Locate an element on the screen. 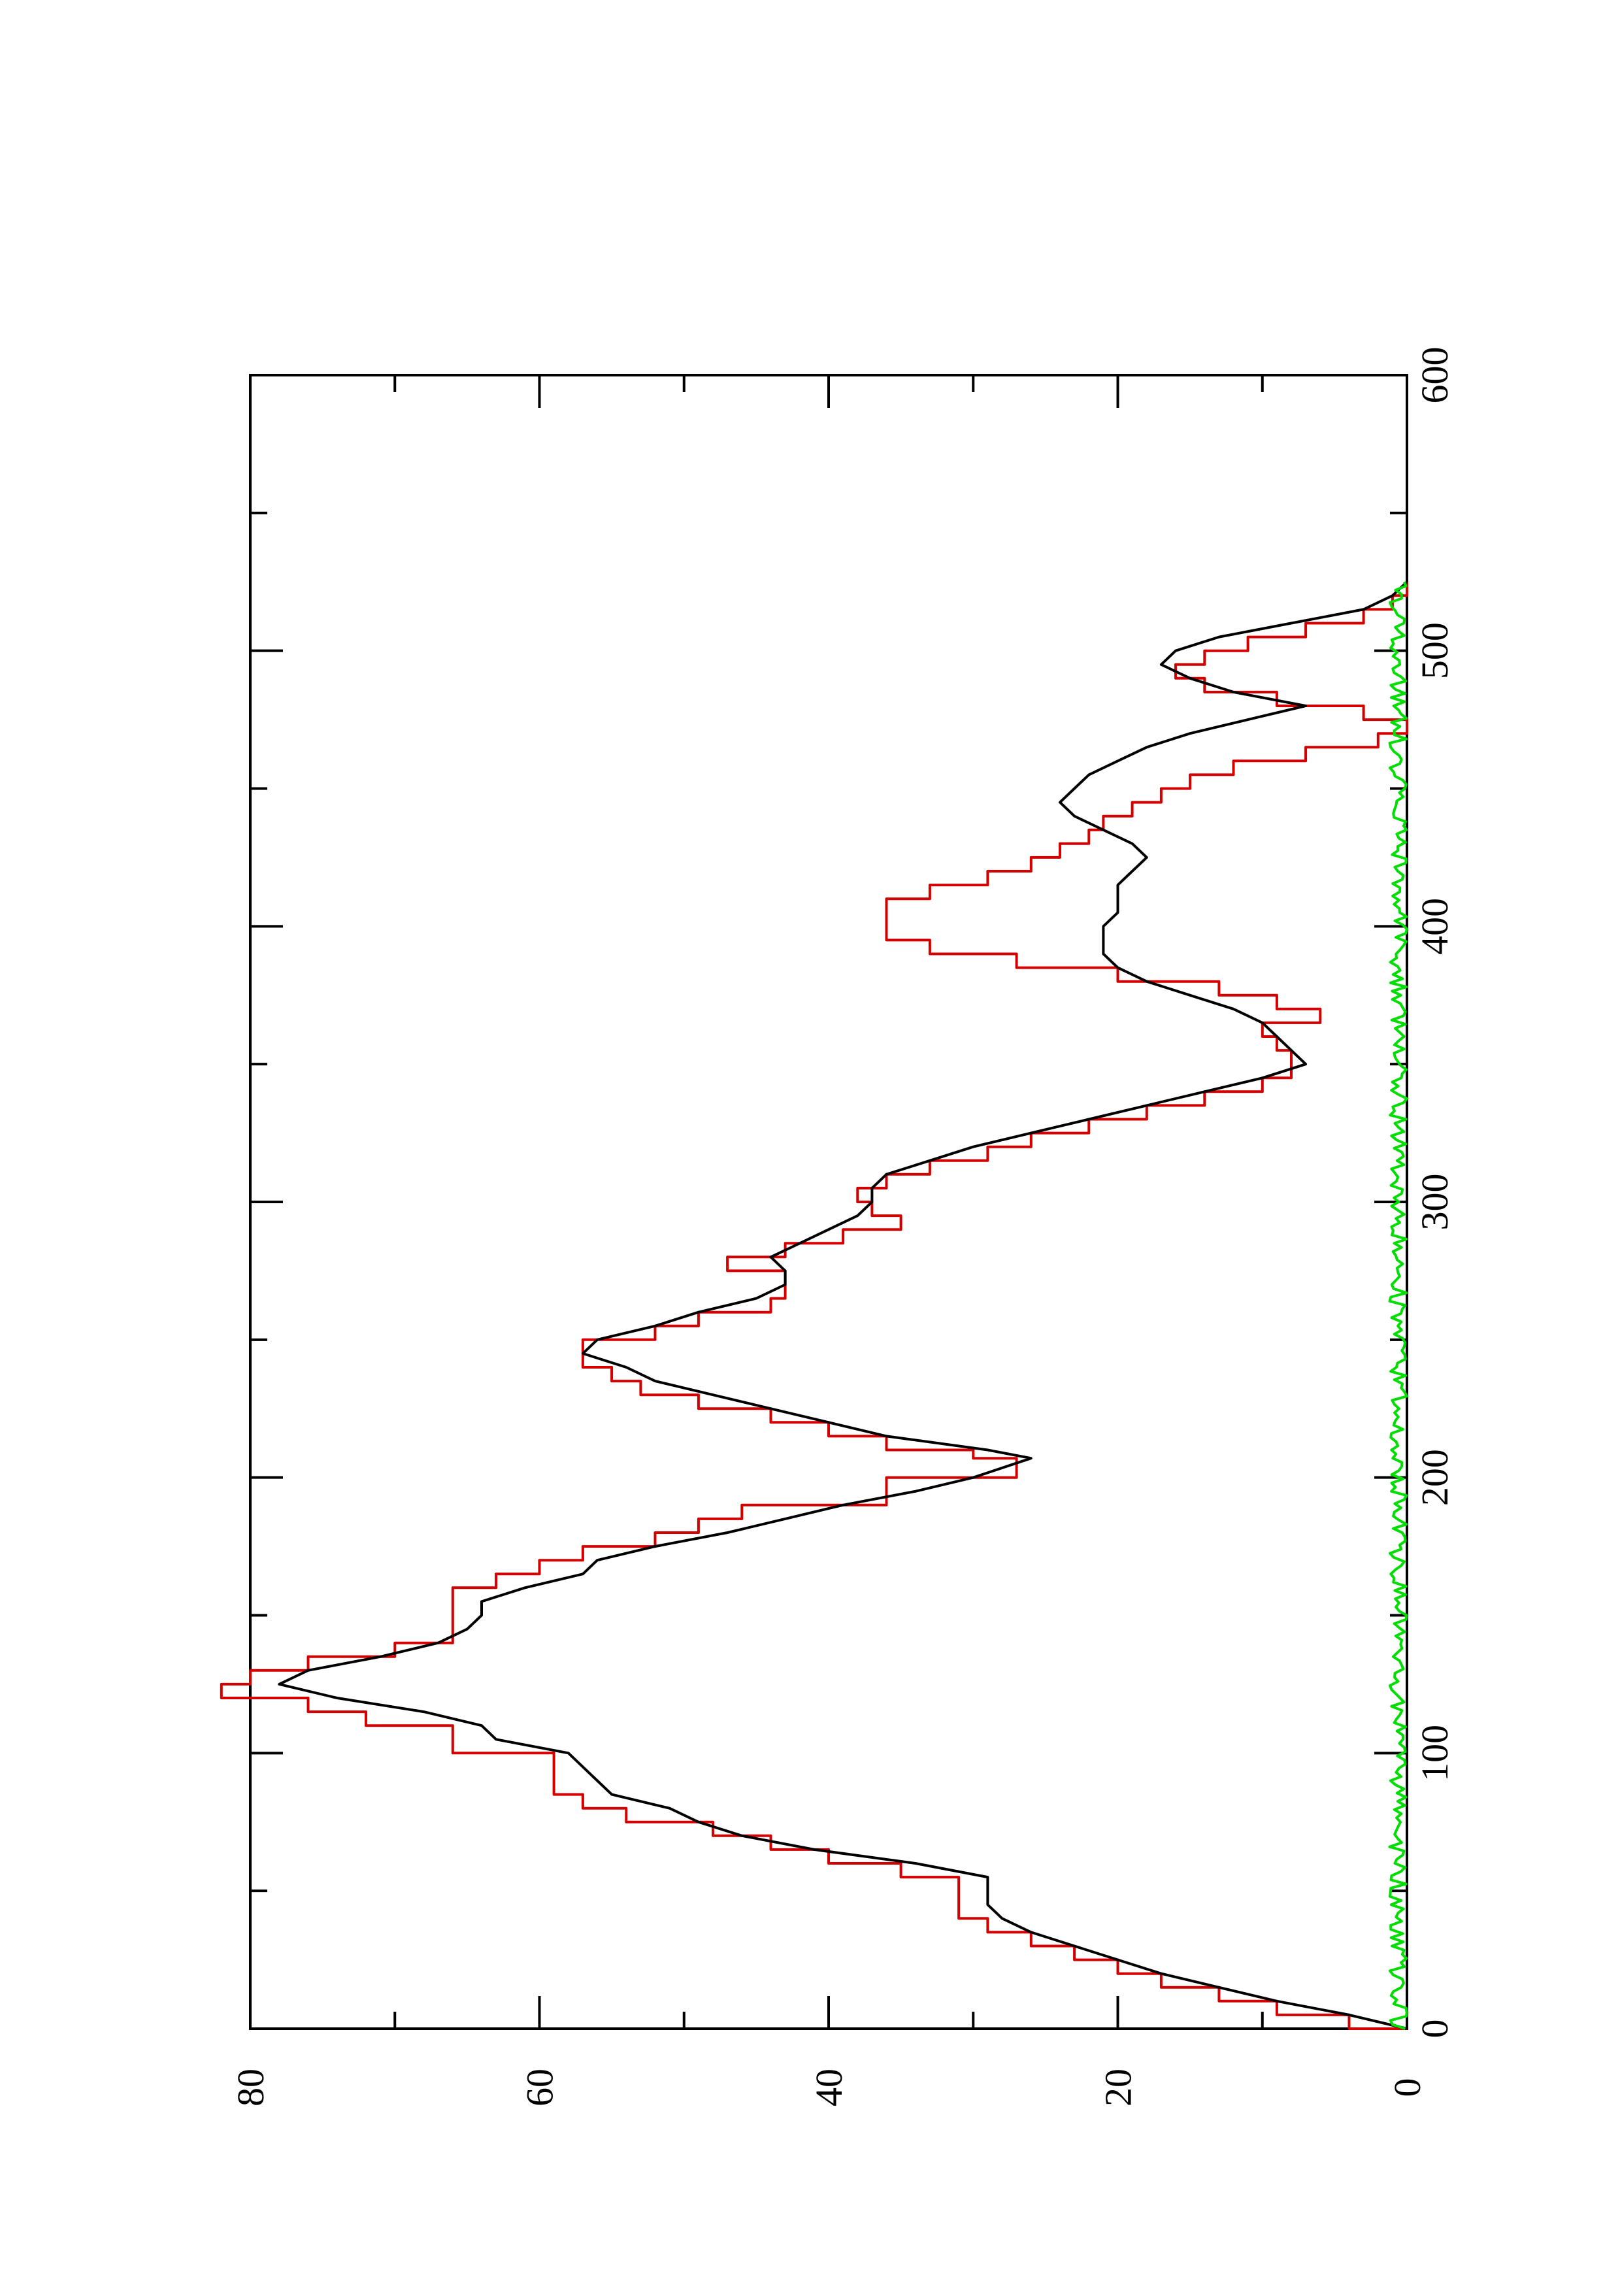 This screenshot has width=1620, height=2296. y-tick-label: 60 is located at coordinates (540, 2087).